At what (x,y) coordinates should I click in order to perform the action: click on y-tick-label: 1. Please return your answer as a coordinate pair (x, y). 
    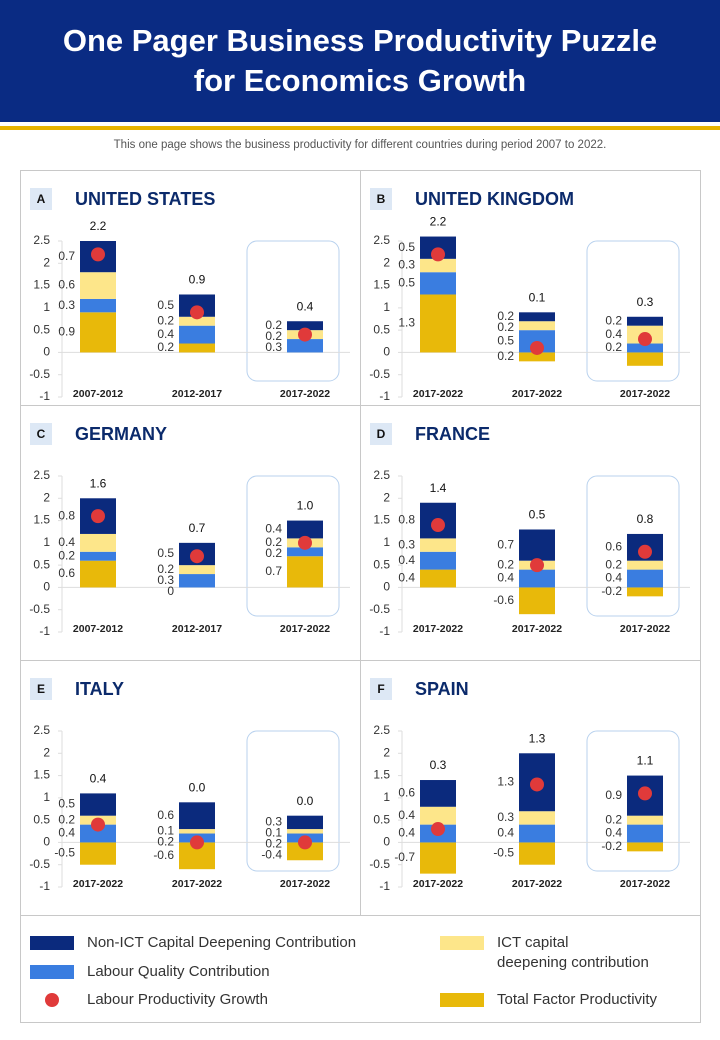
    Looking at the image, I should click on (46, 542).